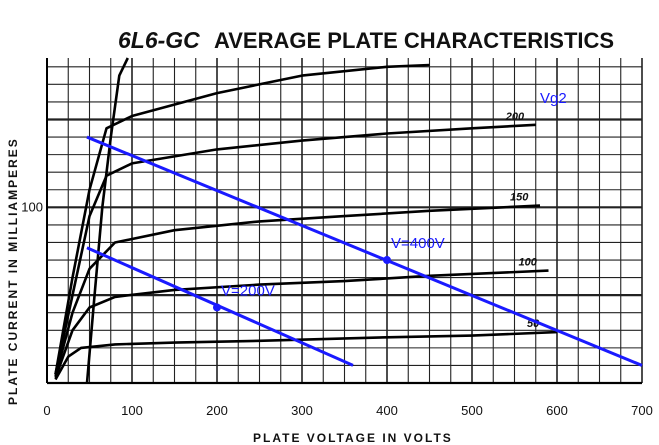 This screenshot has height=445, width=659. Describe the element at coordinates (353, 438) in the screenshot. I see `x-axis-label: PLATE VOLTAGE IN VOLTS` at that location.